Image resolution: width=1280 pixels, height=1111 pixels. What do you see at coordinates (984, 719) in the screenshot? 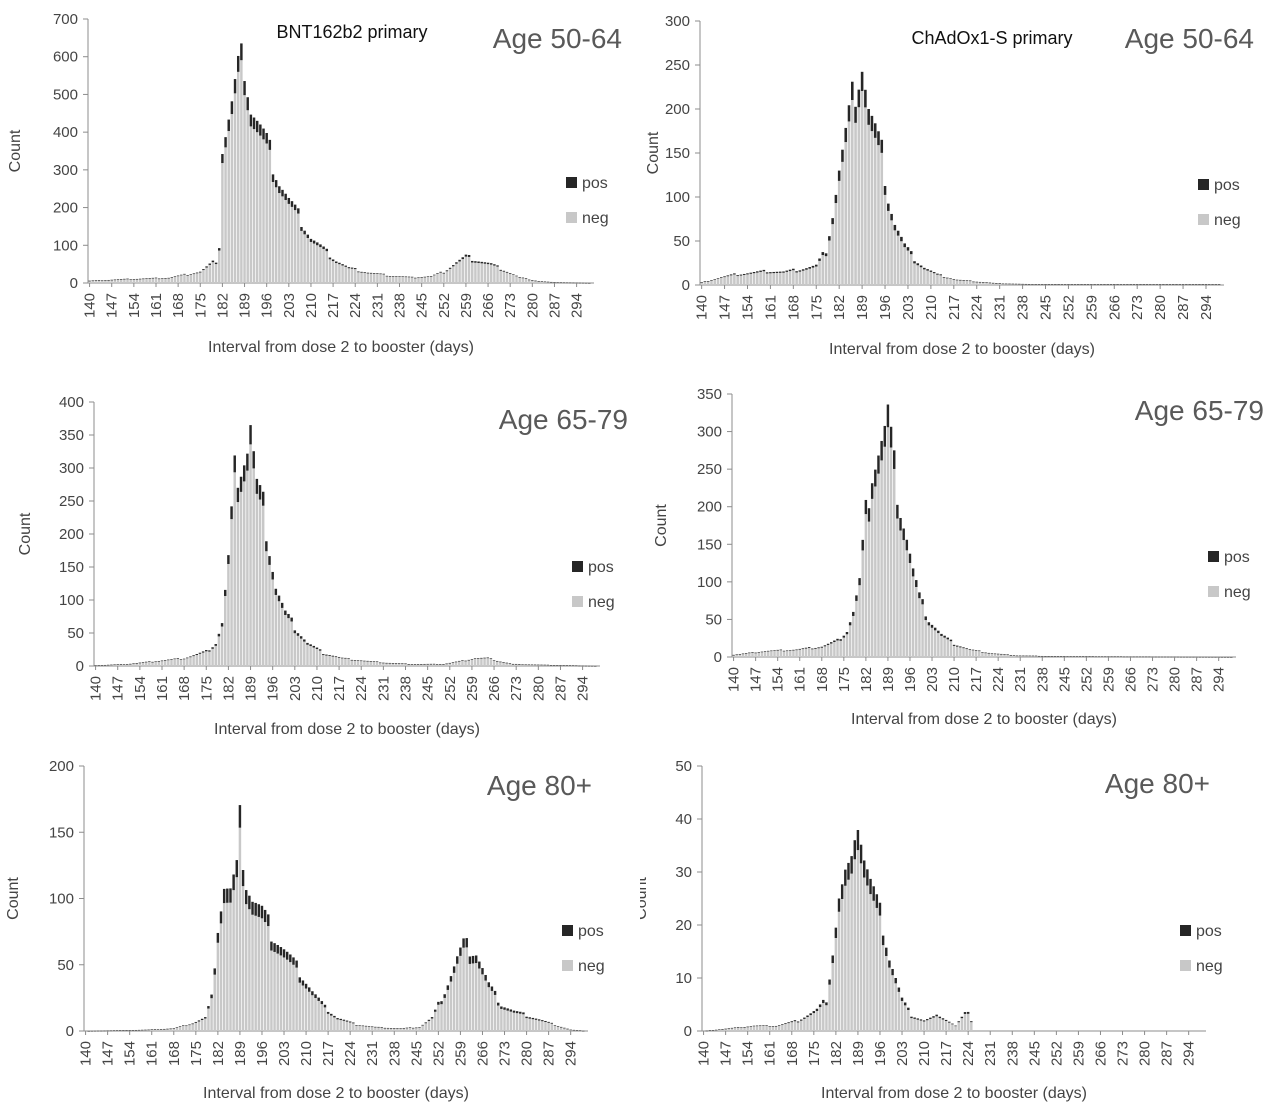
I see `x-axis-title: Interval from dose 2 to booster (days)` at bounding box center [984, 719].